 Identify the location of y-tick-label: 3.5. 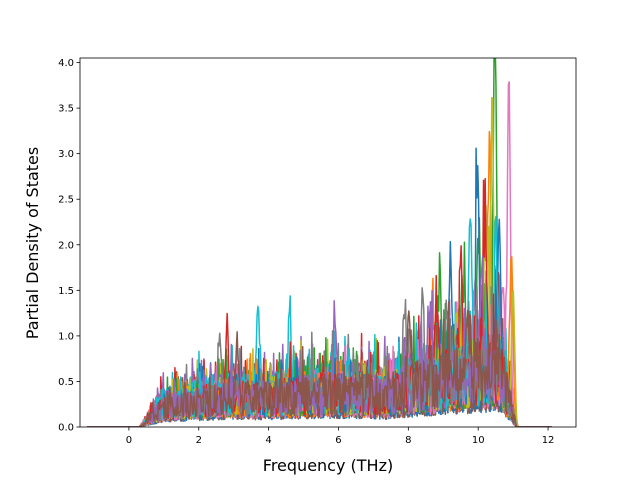
(66, 109).